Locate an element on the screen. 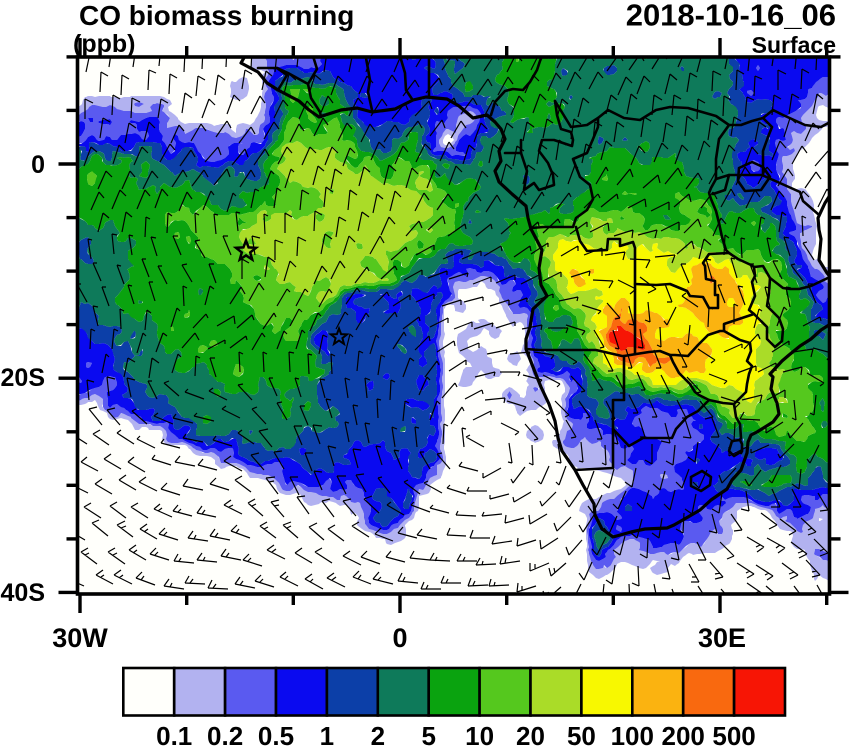  svg-text: 2 is located at coordinates (378, 735).